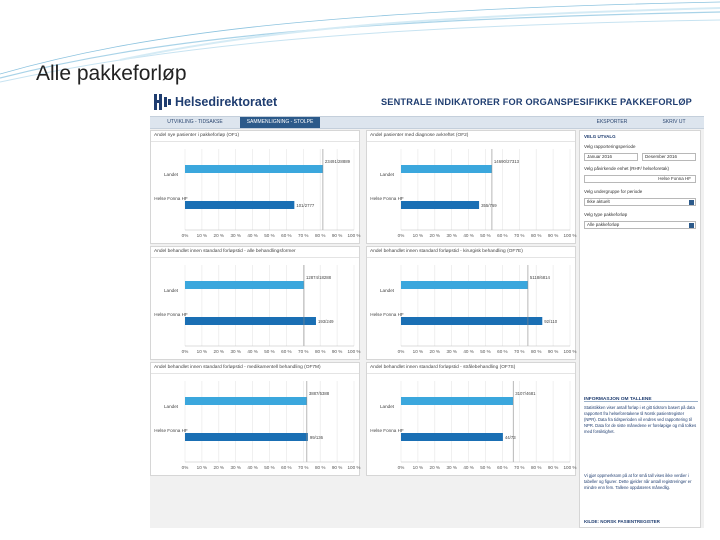 This screenshot has height=540, width=720. I want to click on sidebar-header: VELG UTVALG, so click(600, 136).